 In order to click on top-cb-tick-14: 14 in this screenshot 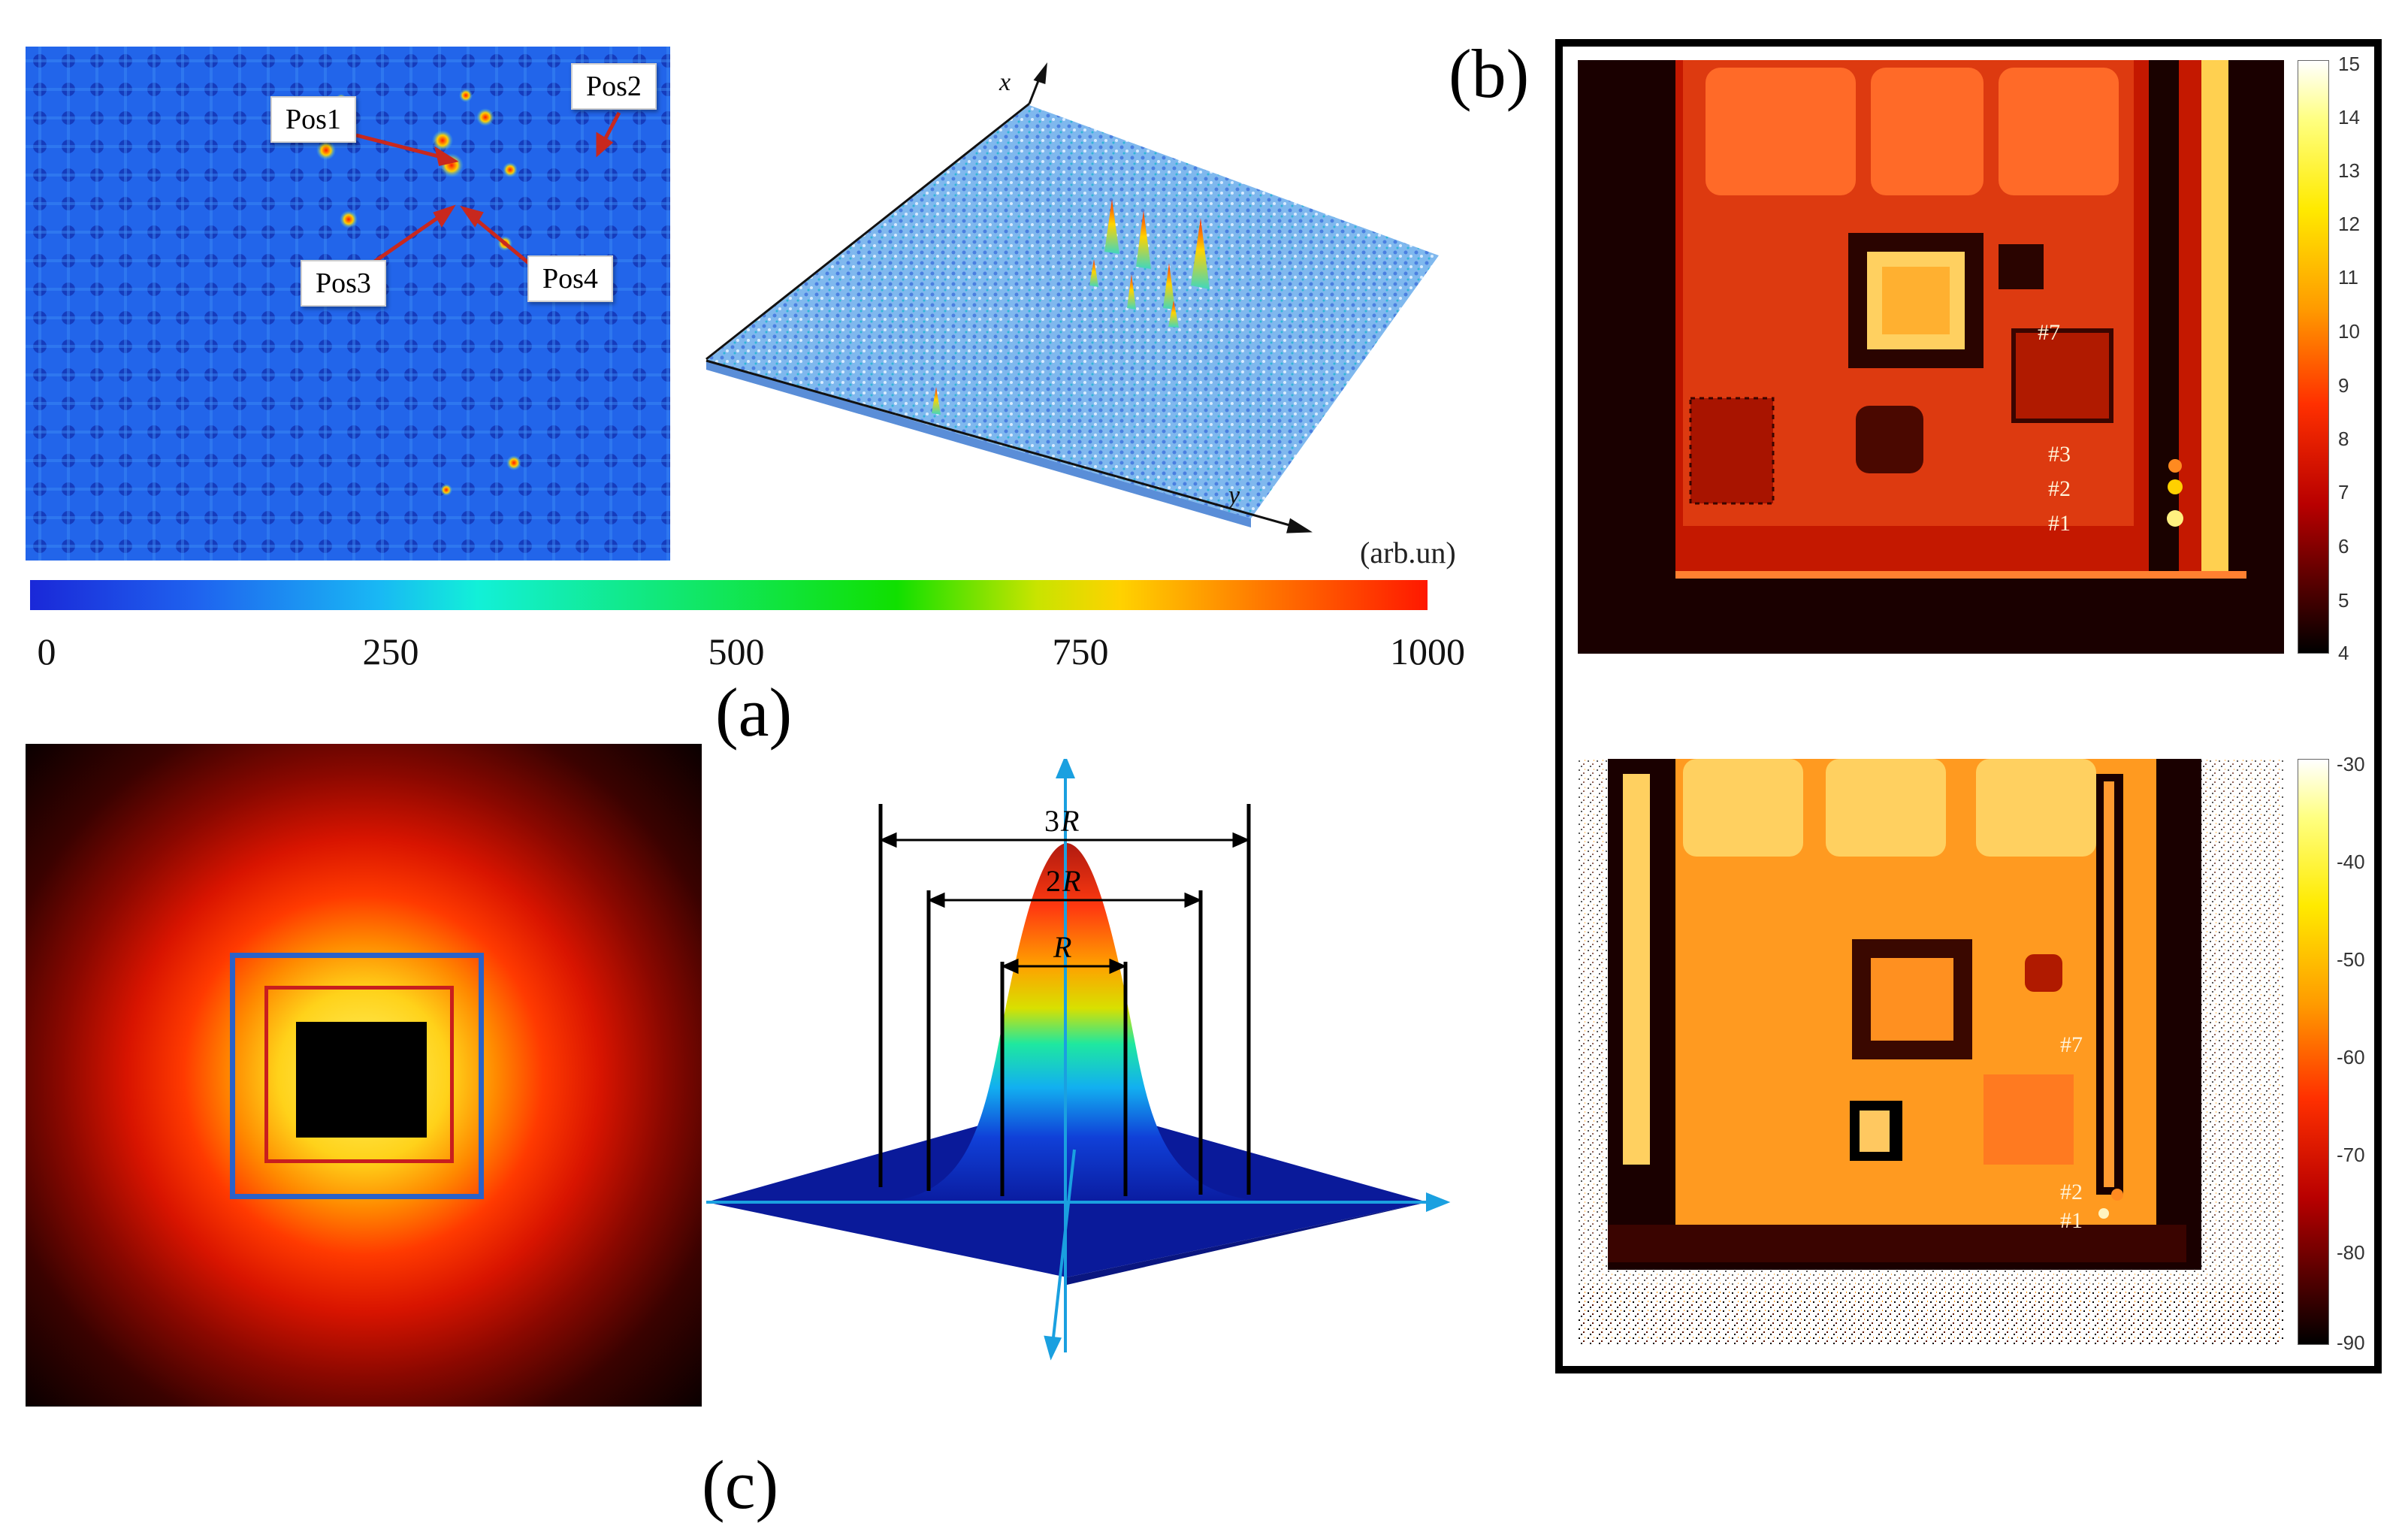, I will do `click(2349, 117)`.